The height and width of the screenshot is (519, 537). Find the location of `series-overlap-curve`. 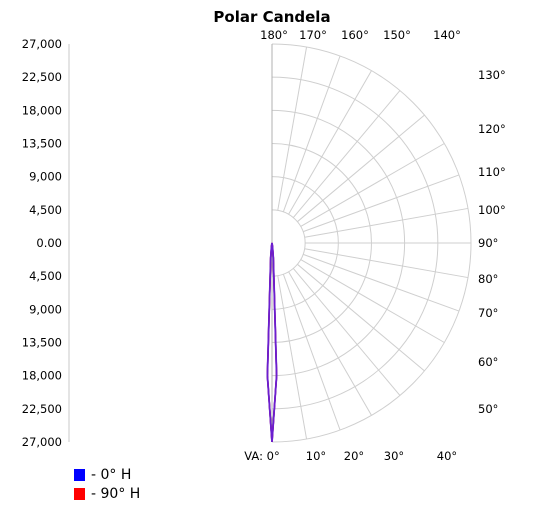

series-overlap-curve is located at coordinates (272, 342).